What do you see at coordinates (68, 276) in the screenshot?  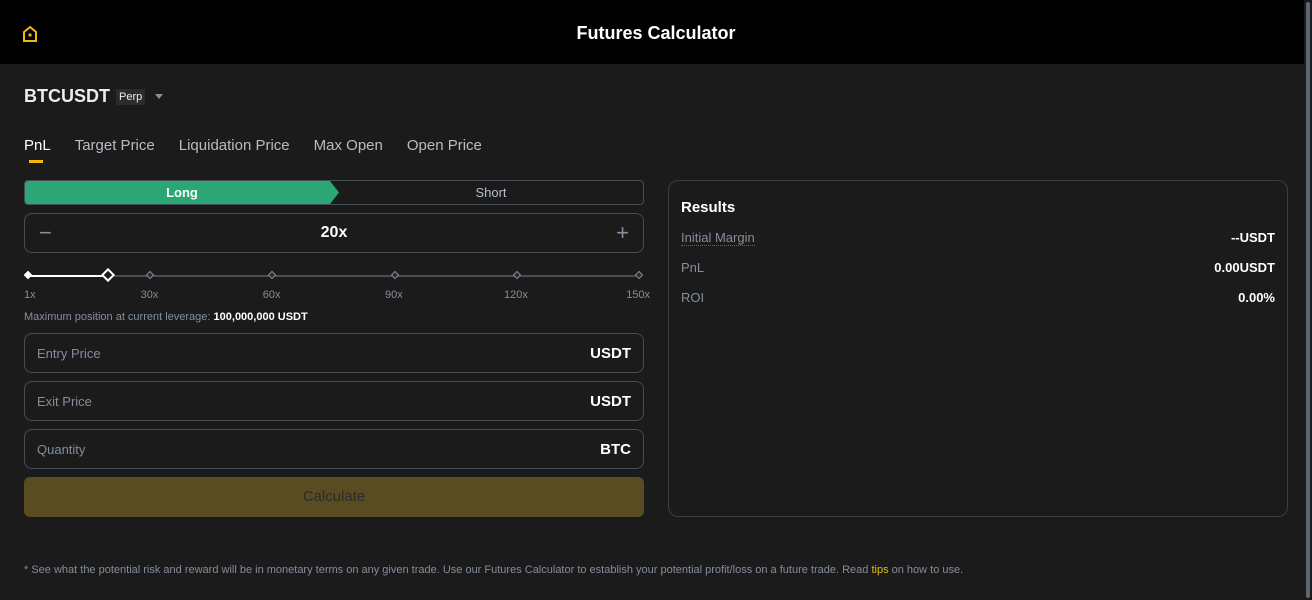 I see `slider-fill` at bounding box center [68, 276].